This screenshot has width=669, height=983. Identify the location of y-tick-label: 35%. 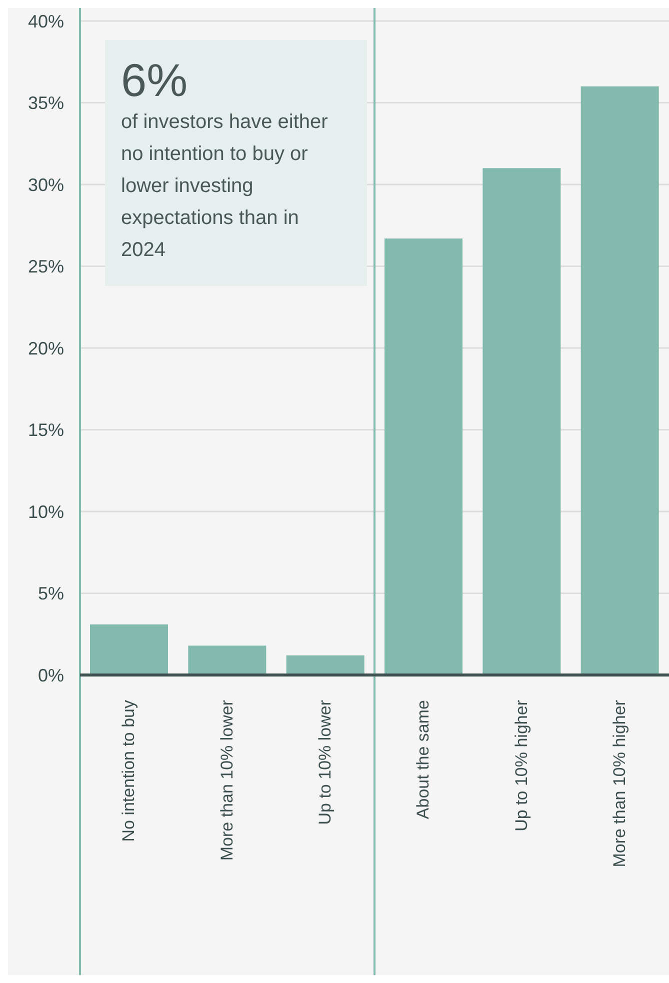
(46, 103).